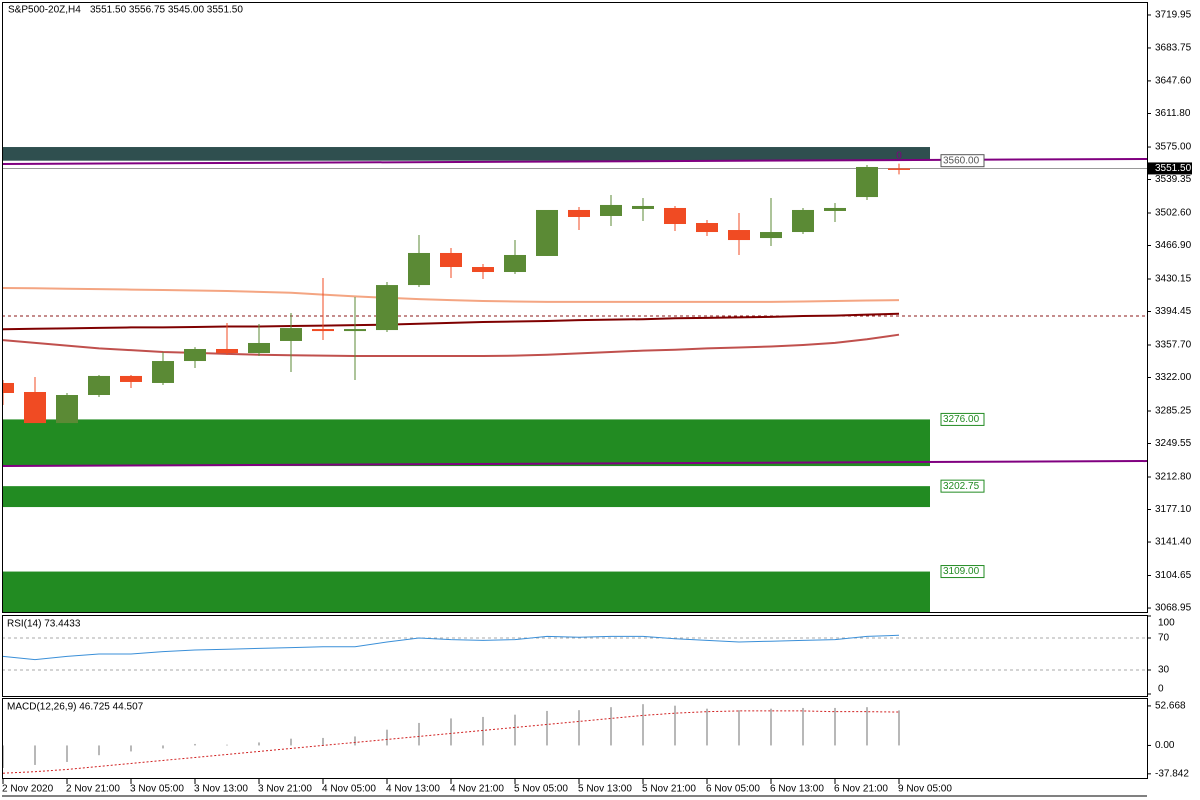  I want to click on rsi-label: RSI(14) 73.4433, so click(44, 624).